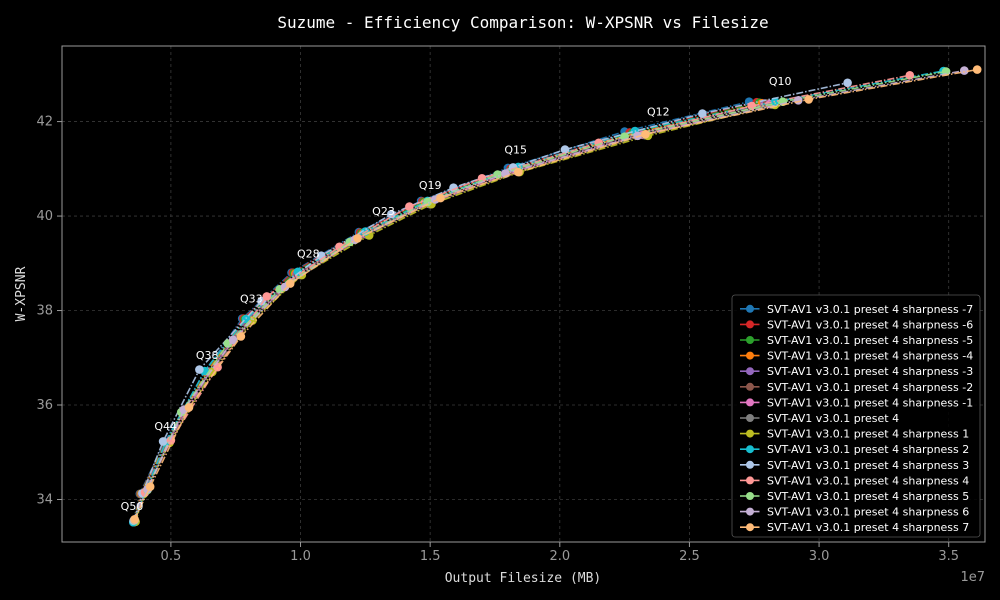 This screenshot has height=600, width=1000. Describe the element at coordinates (819, 556) in the screenshot. I see `x-tick-label: 3.0` at that location.